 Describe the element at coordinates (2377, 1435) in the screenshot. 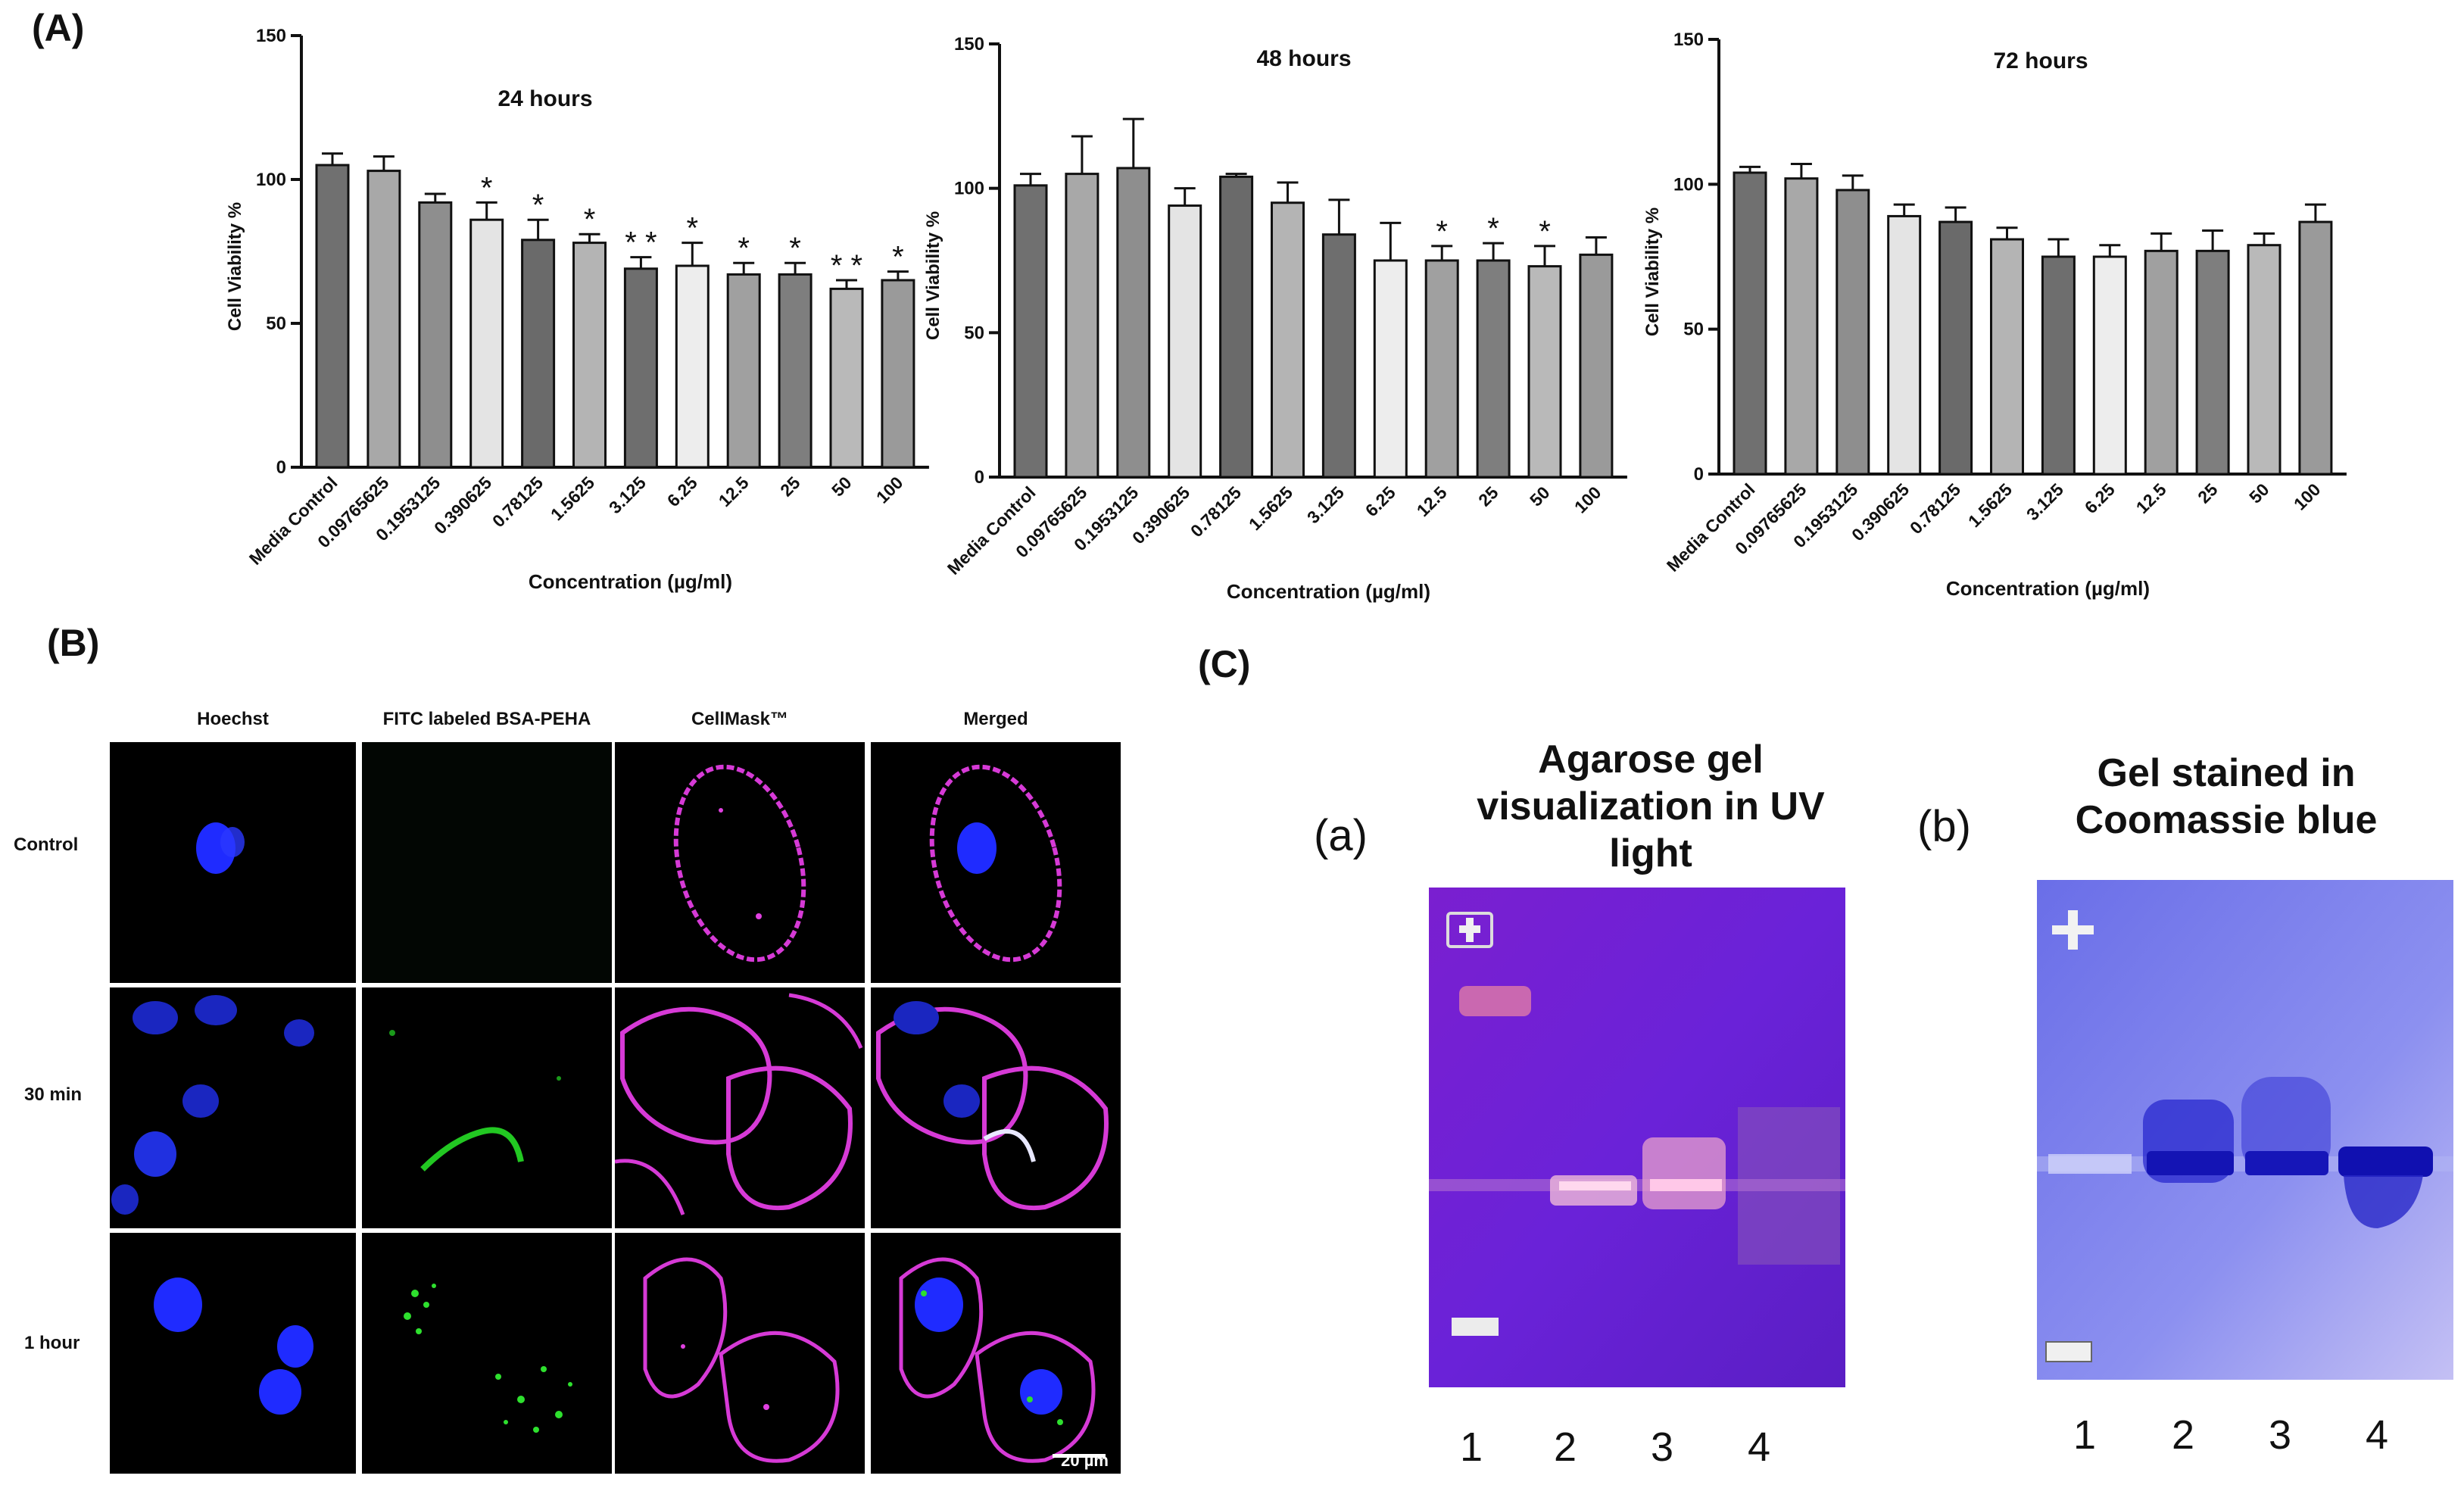

I see `gel-b-lane-4: 4` at that location.